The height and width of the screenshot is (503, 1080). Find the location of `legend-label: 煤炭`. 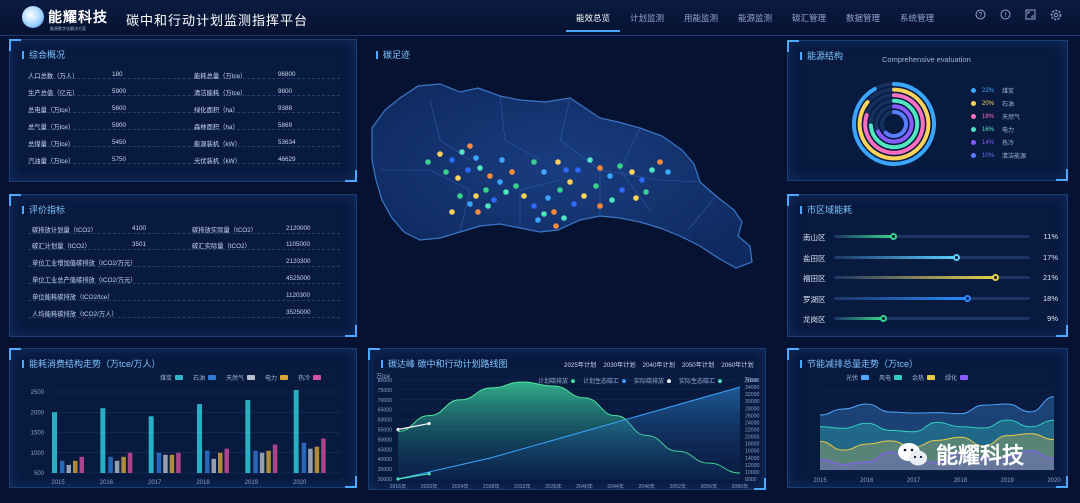

legend-label: 煤炭 is located at coordinates (166, 379).